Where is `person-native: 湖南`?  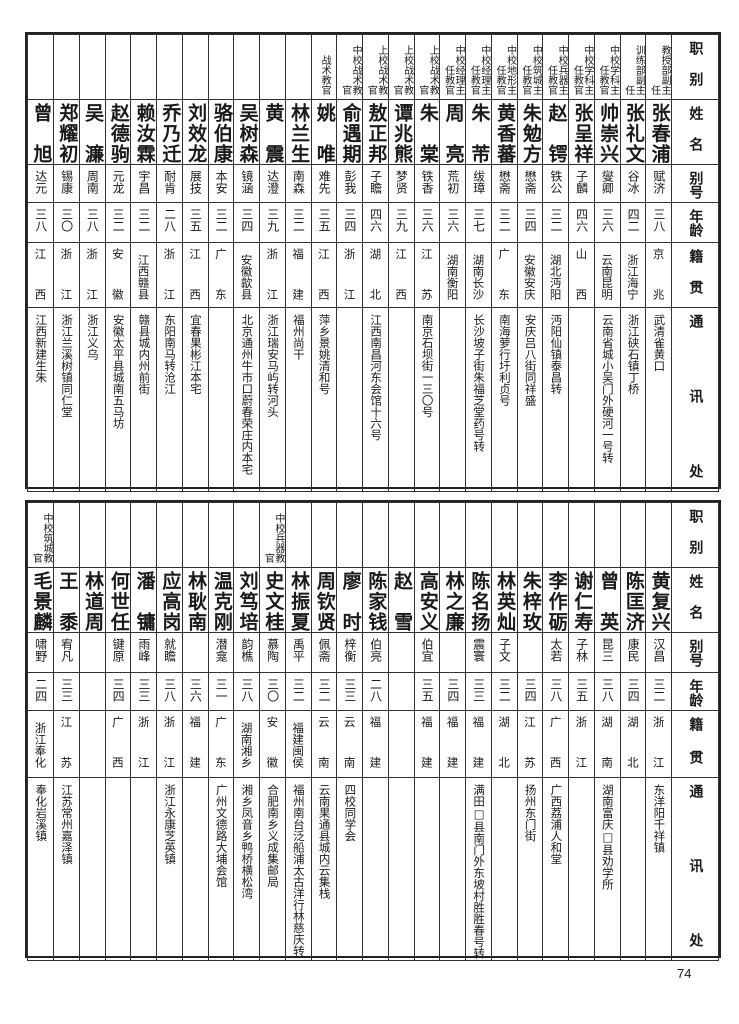 person-native: 湖南 is located at coordinates (607, 742).